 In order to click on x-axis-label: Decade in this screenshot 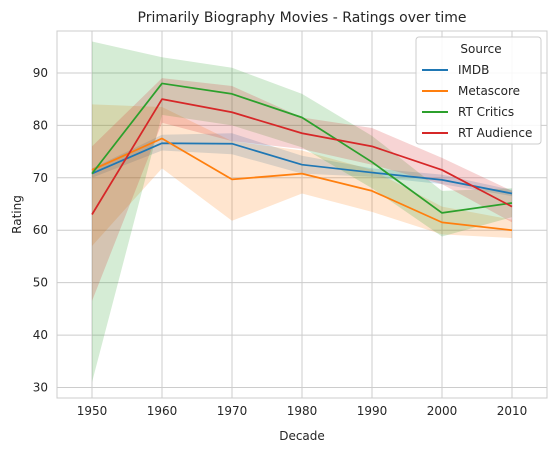, I will do `click(302, 436)`.